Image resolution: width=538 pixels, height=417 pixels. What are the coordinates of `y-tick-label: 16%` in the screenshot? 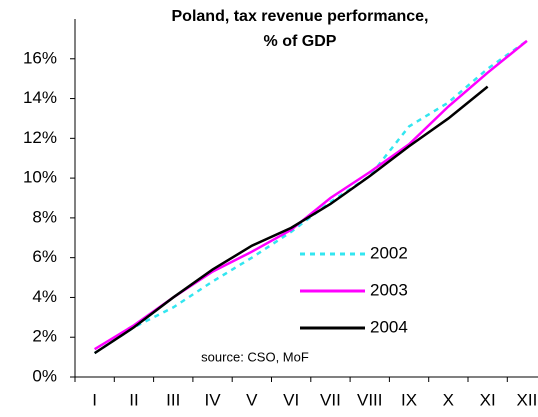 It's located at (40, 57).